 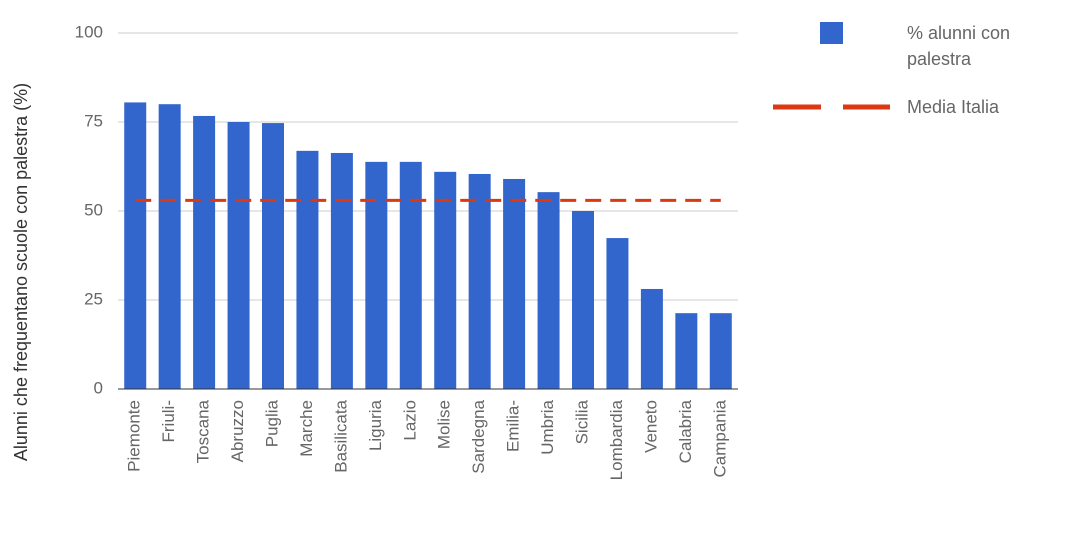 What do you see at coordinates (93, 298) in the screenshot?
I see `y-tick-label: 25` at bounding box center [93, 298].